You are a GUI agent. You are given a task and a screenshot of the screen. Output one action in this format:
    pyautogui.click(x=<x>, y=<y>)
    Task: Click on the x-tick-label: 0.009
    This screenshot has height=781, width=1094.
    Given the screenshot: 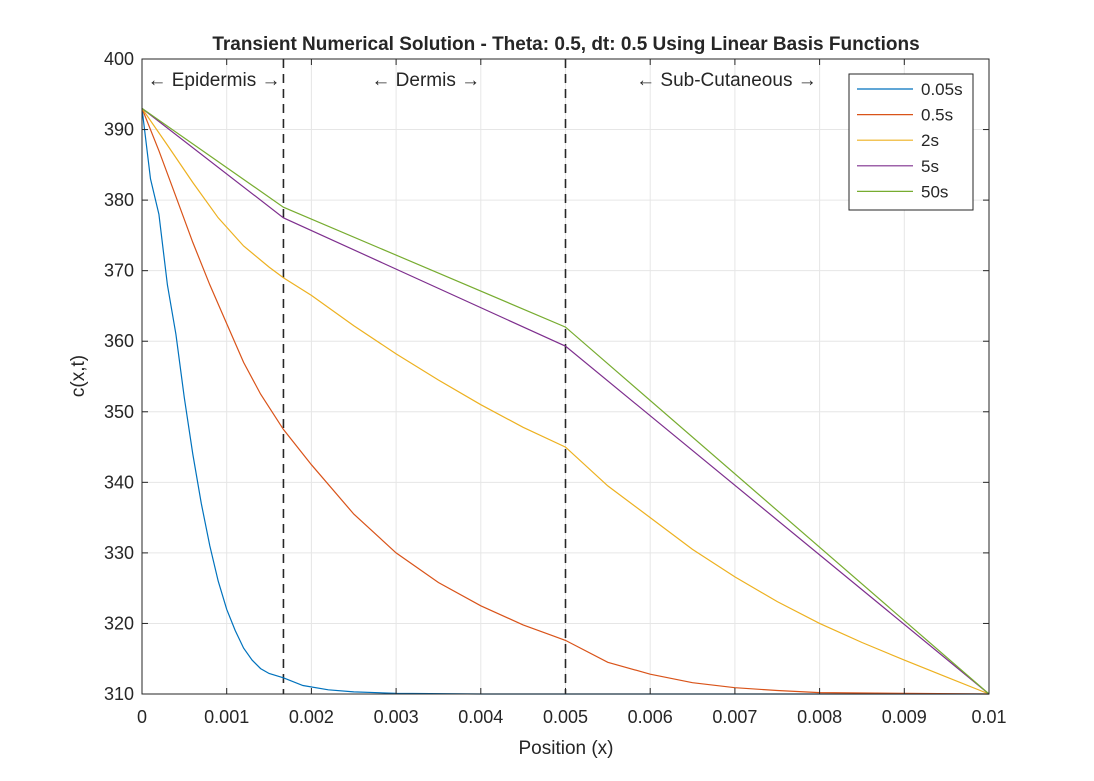 What is the action you would take?
    pyautogui.click(x=904, y=717)
    